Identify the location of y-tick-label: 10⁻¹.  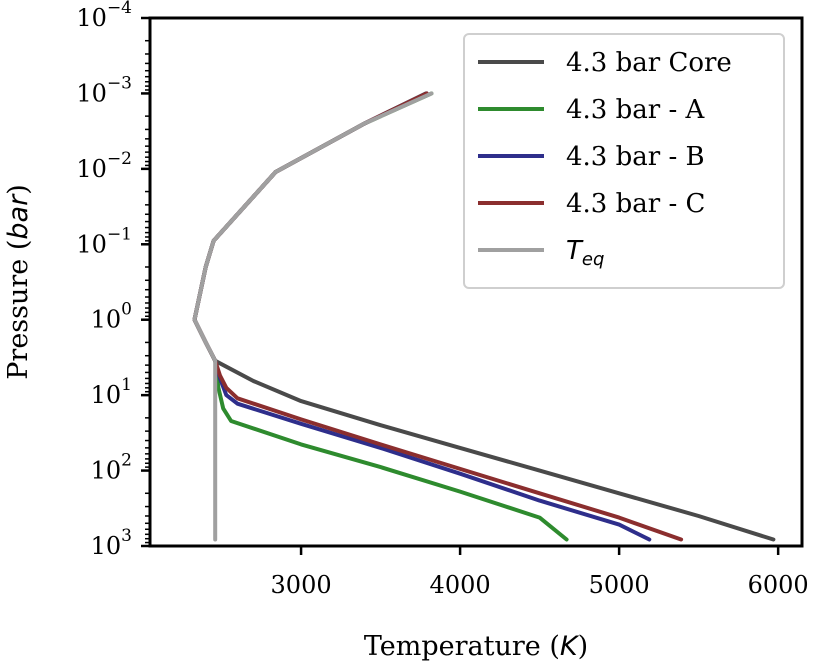
(104, 241).